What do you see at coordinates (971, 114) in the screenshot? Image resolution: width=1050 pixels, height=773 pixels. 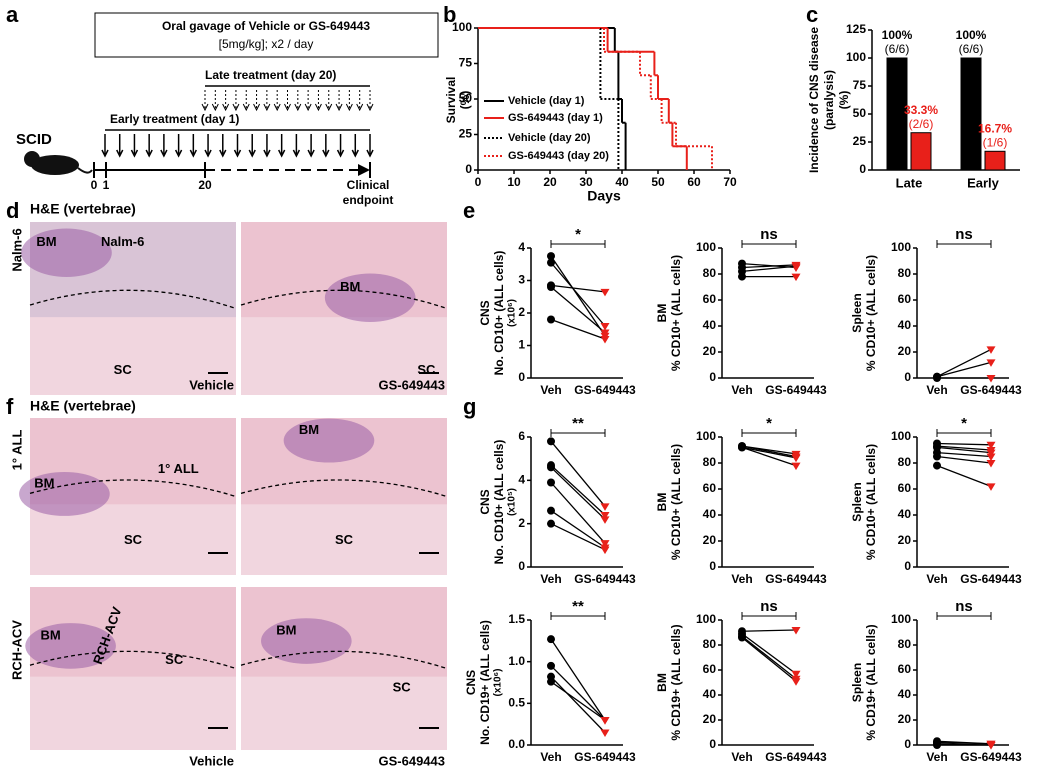 I see `bar` at bounding box center [971, 114].